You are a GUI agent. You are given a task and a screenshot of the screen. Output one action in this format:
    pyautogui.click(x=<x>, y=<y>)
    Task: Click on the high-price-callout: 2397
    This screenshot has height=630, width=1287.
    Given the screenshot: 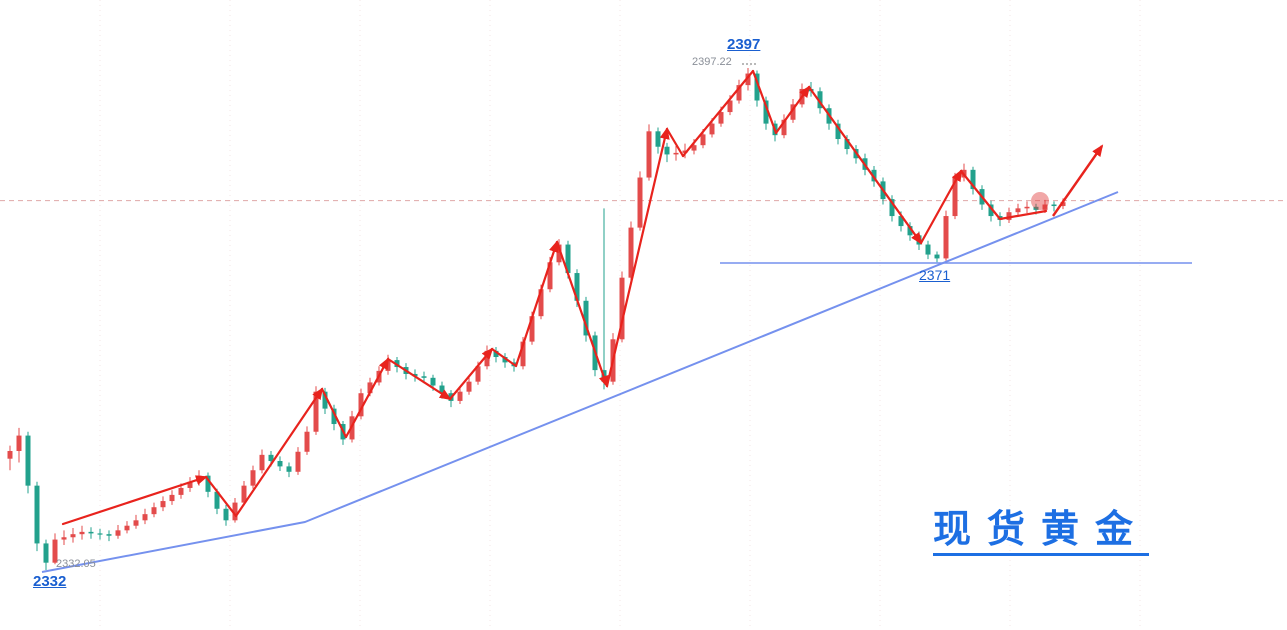 What is the action you would take?
    pyautogui.click(x=744, y=44)
    